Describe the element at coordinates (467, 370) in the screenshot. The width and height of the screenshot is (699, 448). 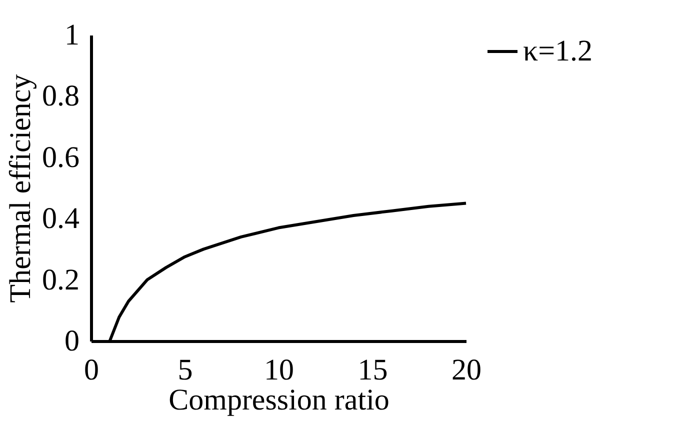
I see `x-tick-label: 20` at that location.